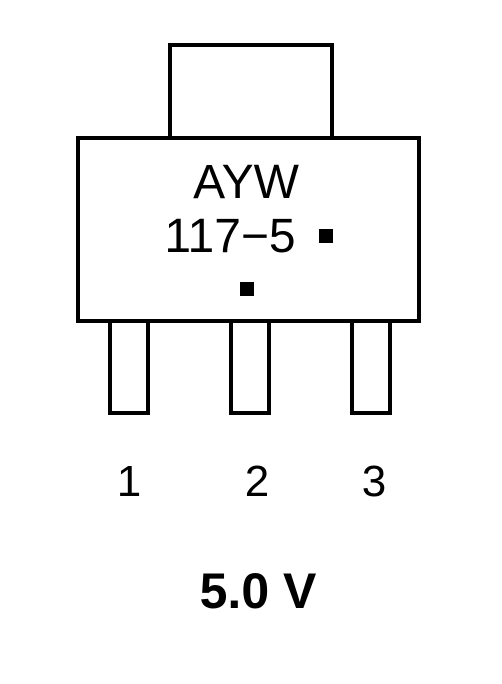 Image resolution: width=502 pixels, height=684 pixels. Describe the element at coordinates (374, 481) in the screenshot. I see `pin-3-label: 3` at that location.